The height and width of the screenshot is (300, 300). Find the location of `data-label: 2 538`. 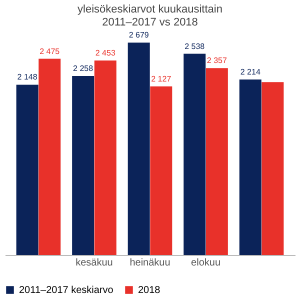

data-label: 2 538 is located at coordinates (195, 46).